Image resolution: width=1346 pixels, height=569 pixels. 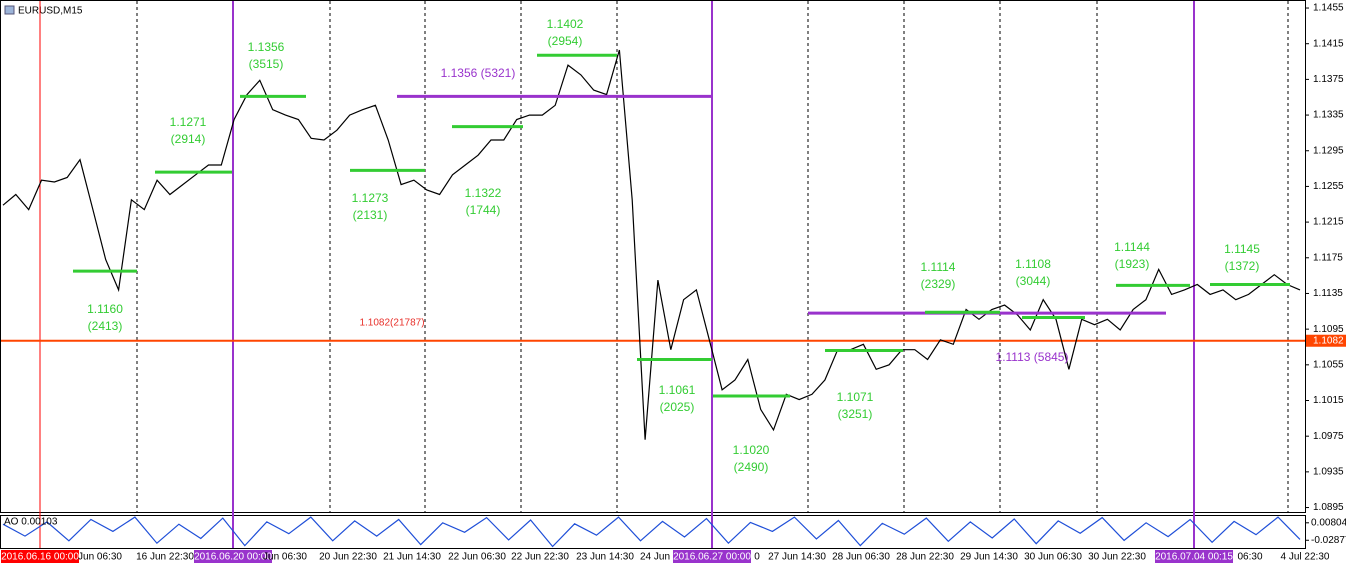 What do you see at coordinates (188, 139) in the screenshot?
I see `level-volume: (2914)` at bounding box center [188, 139].